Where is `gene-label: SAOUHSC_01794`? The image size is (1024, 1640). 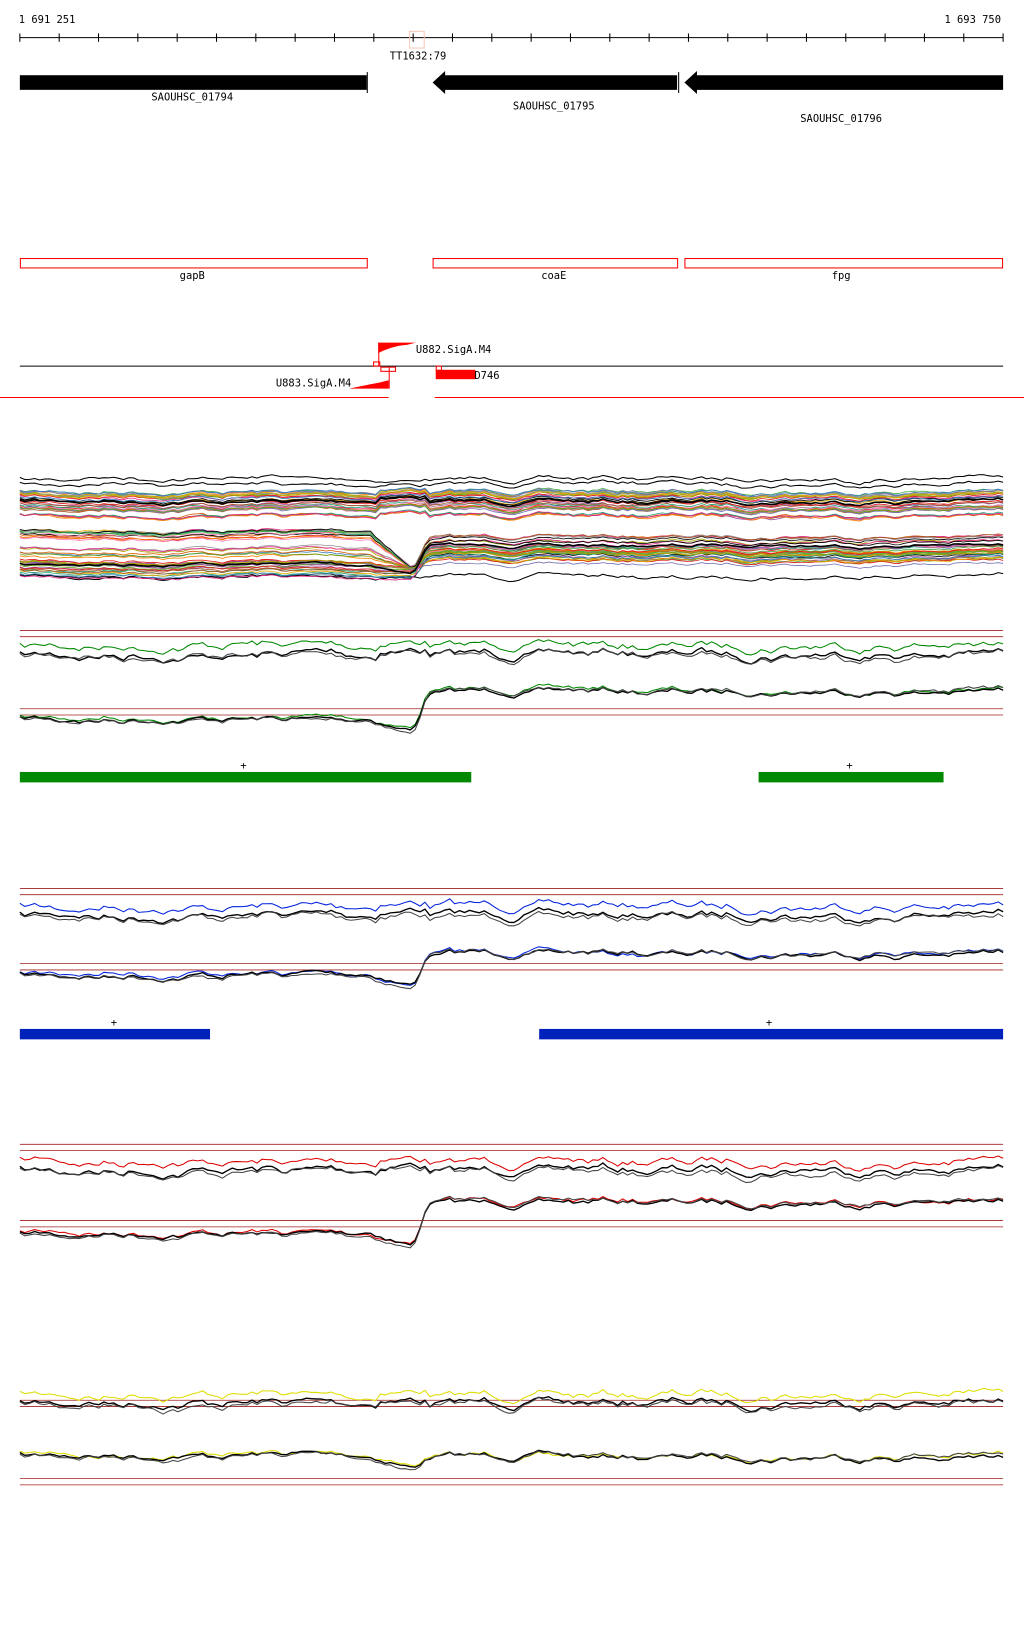
gene-label: SAOUHSC_01794 is located at coordinates (192, 97).